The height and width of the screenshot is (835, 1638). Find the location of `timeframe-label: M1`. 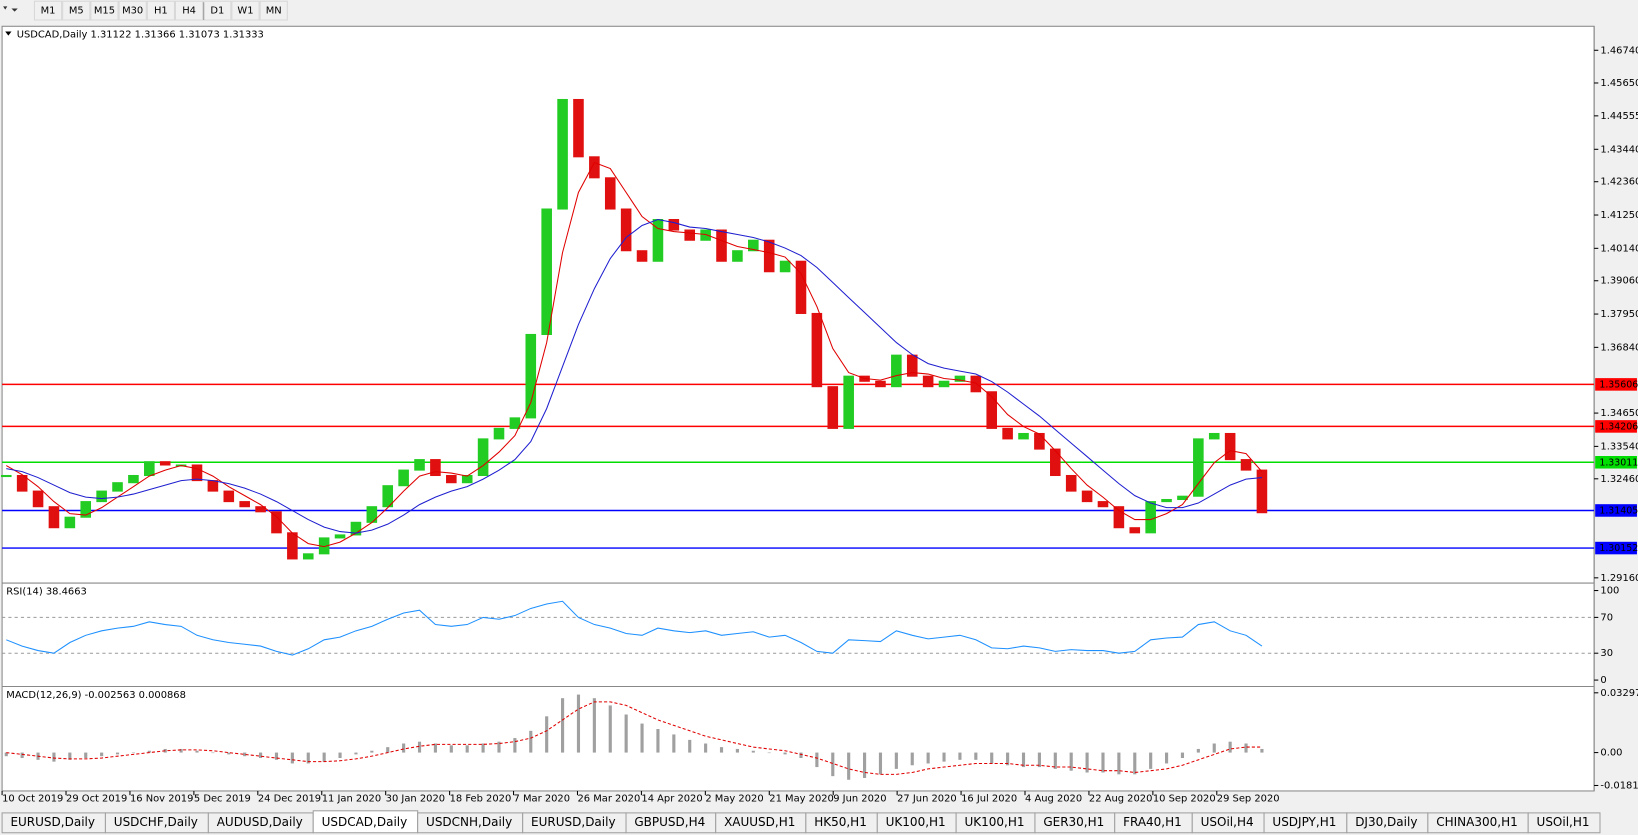

timeframe-label: M1 is located at coordinates (48, 11).